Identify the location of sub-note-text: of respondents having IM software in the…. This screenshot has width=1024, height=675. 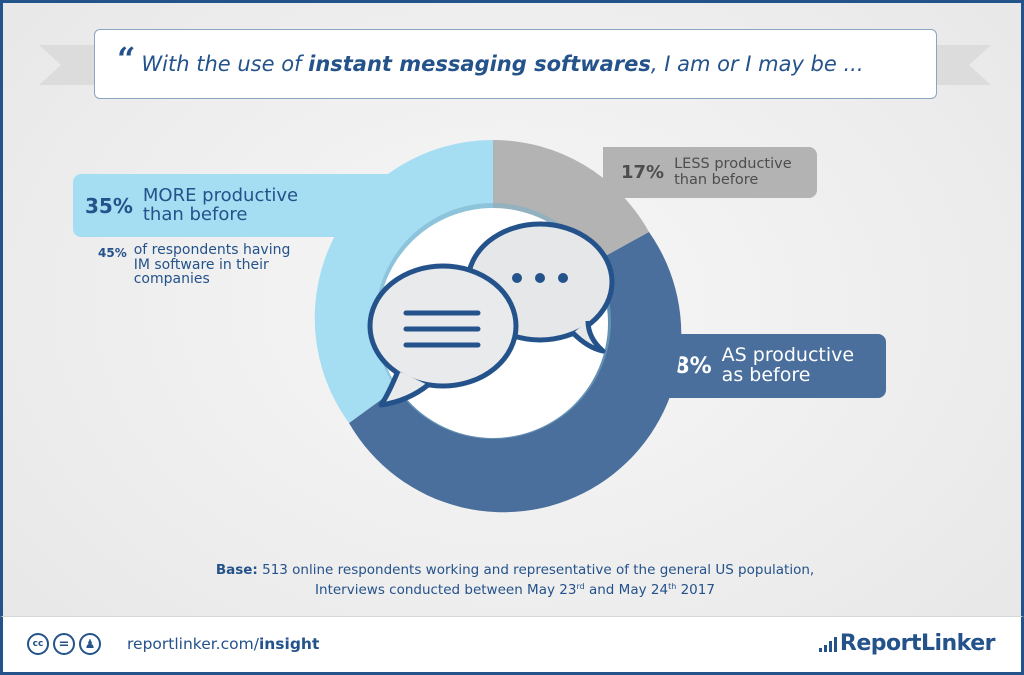
(212, 265).